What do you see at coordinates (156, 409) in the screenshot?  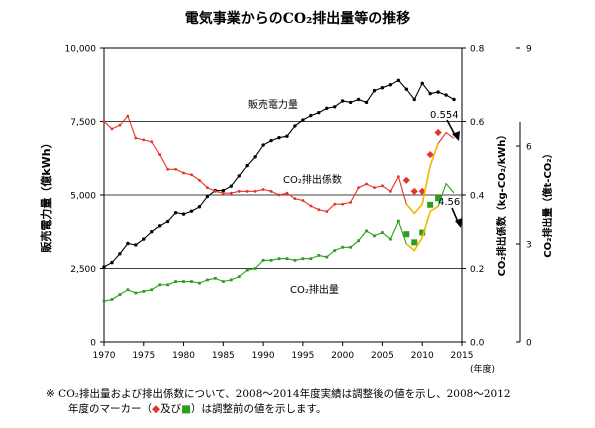 I see `footnote-diamond-icon: ◆` at bounding box center [156, 409].